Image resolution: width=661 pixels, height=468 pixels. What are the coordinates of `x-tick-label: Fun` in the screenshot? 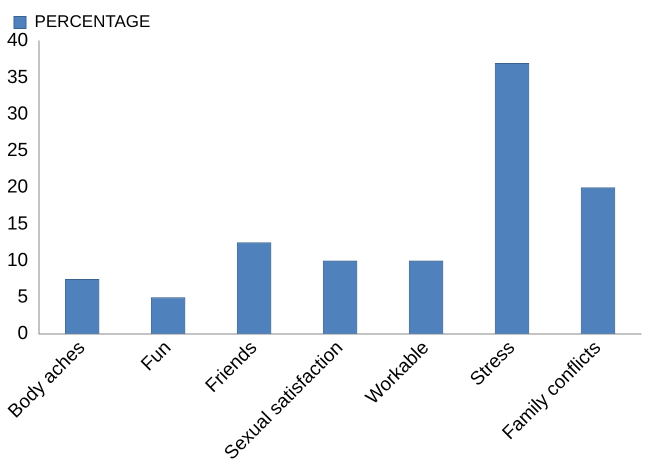 It's located at (156, 356).